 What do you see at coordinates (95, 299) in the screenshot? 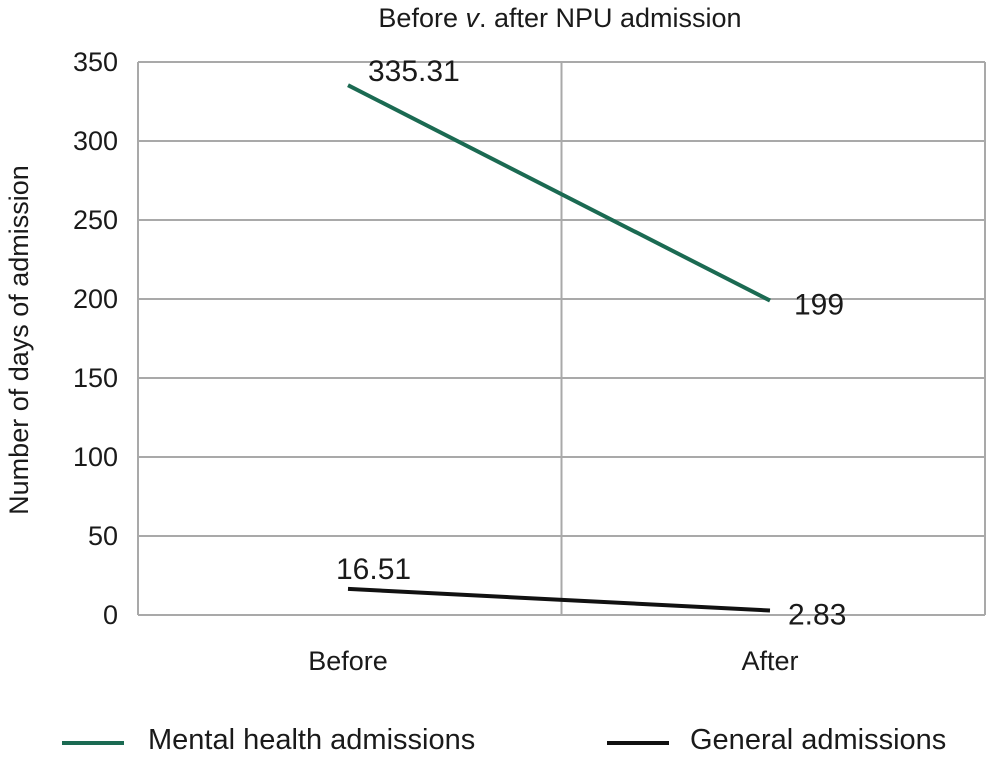
I see `y-tick-label-200: 200` at bounding box center [95, 299].